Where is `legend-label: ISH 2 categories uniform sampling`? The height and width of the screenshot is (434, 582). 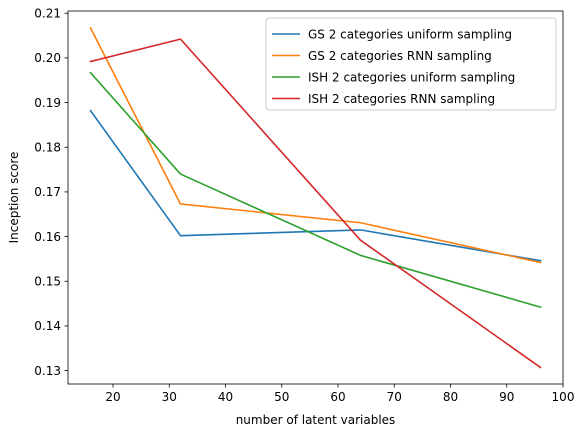 legend-label: ISH 2 categories uniform sampling is located at coordinates (411, 77).